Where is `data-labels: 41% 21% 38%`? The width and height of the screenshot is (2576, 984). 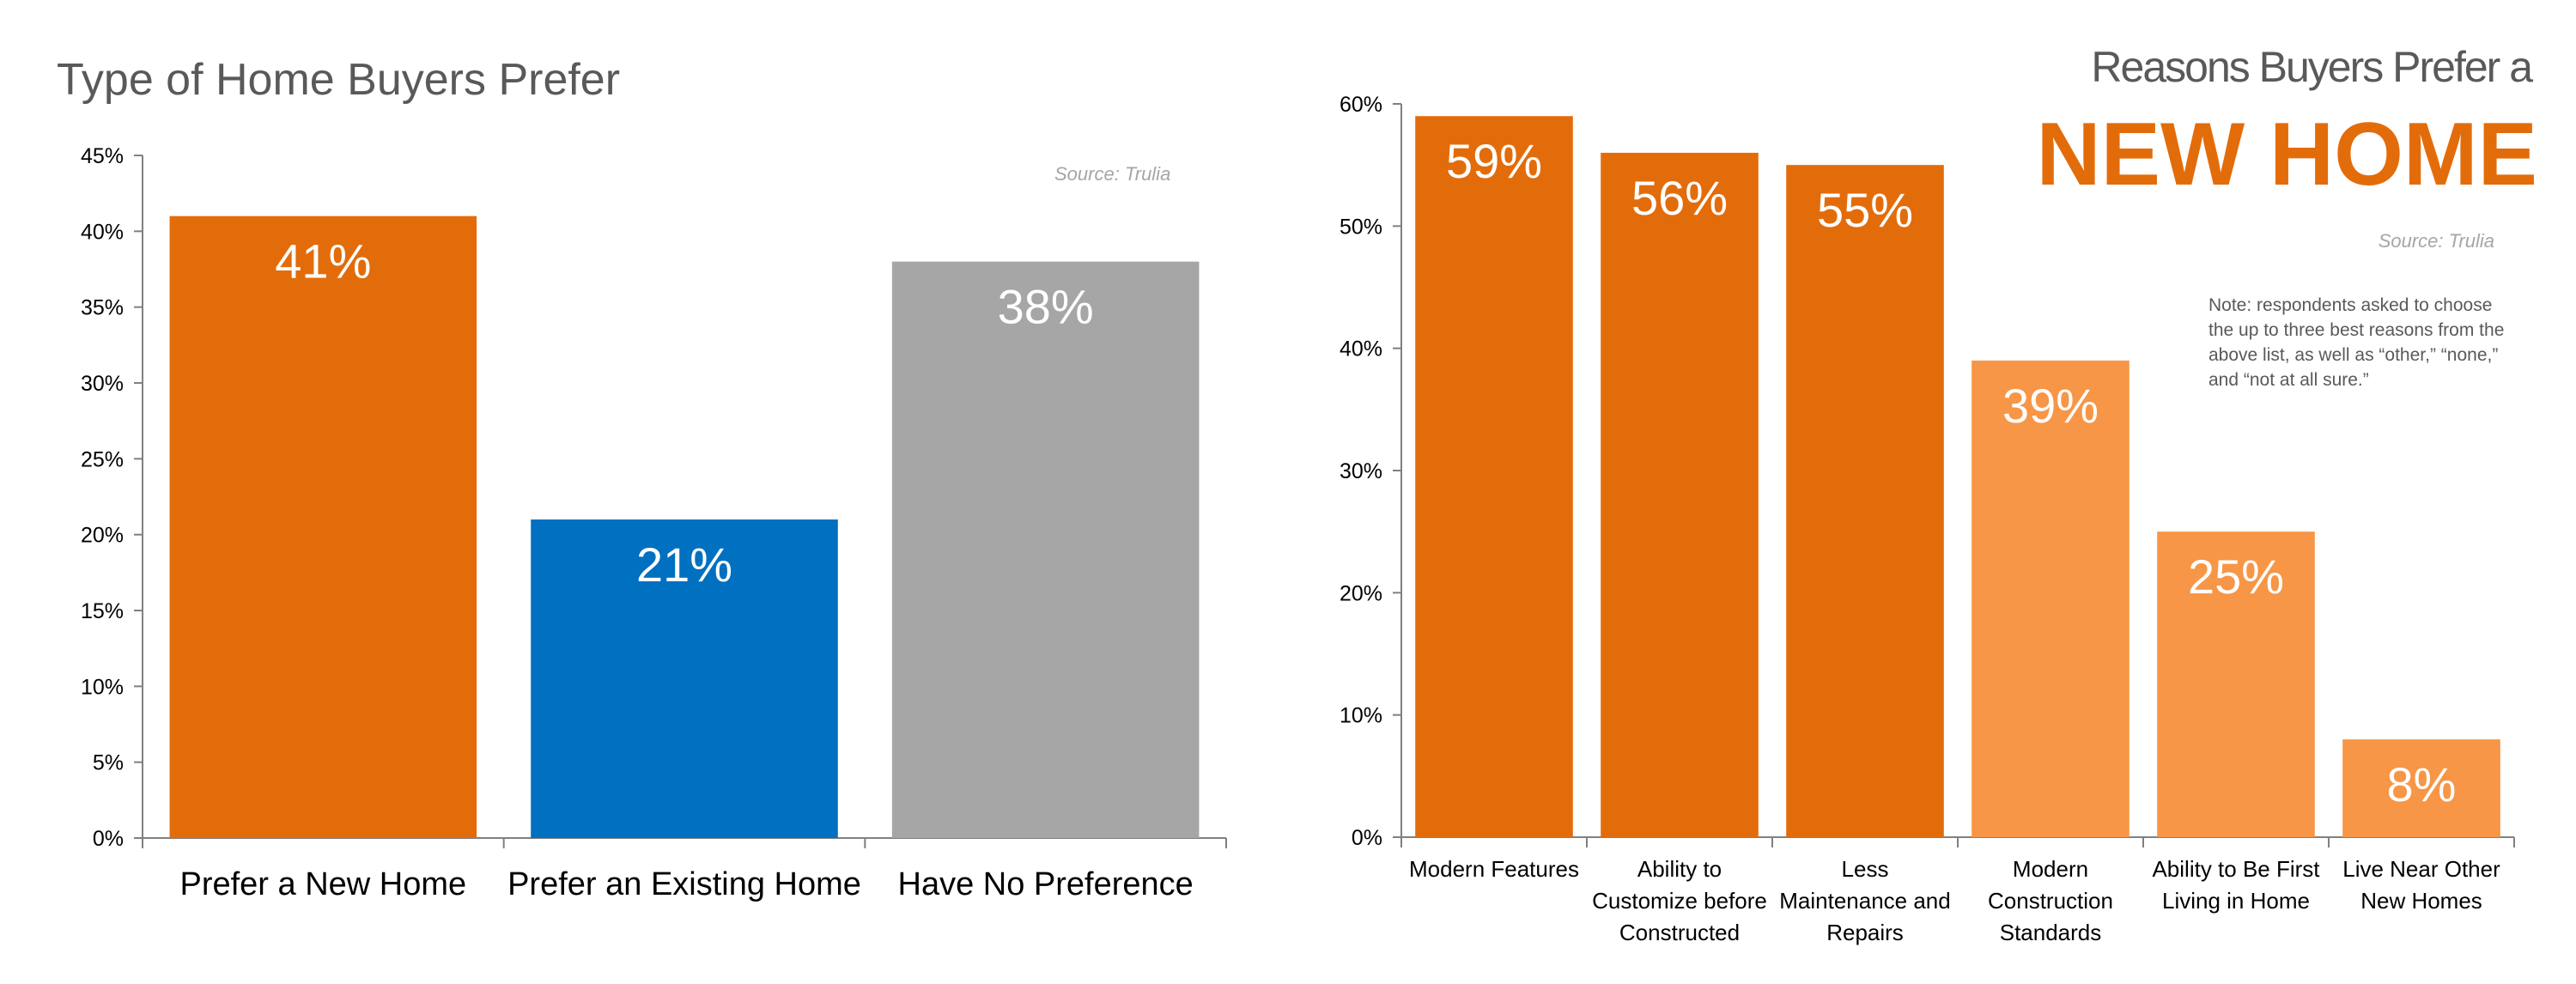
data-labels: 41% 21% 38% is located at coordinates (684, 413).